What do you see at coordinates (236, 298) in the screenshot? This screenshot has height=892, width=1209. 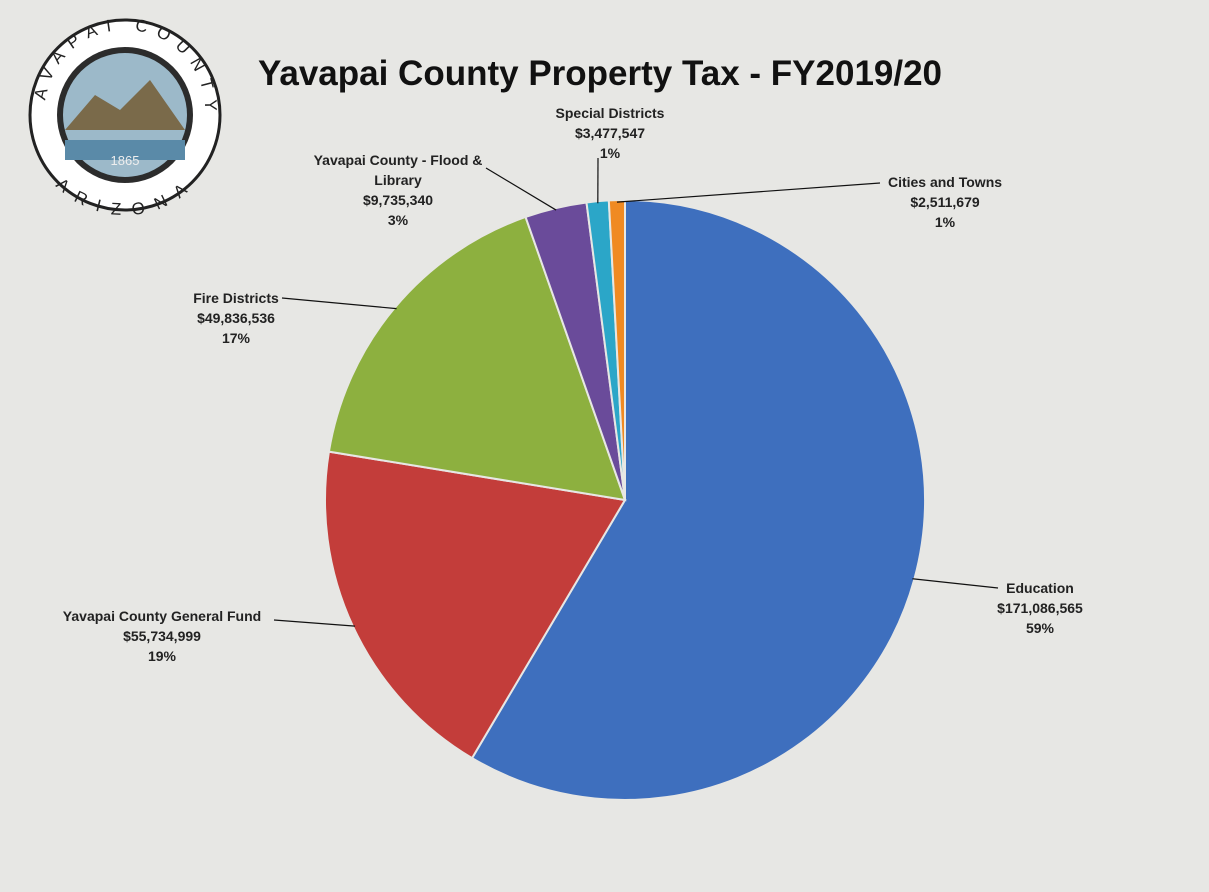 I see `category-label: Fire Districts` at bounding box center [236, 298].